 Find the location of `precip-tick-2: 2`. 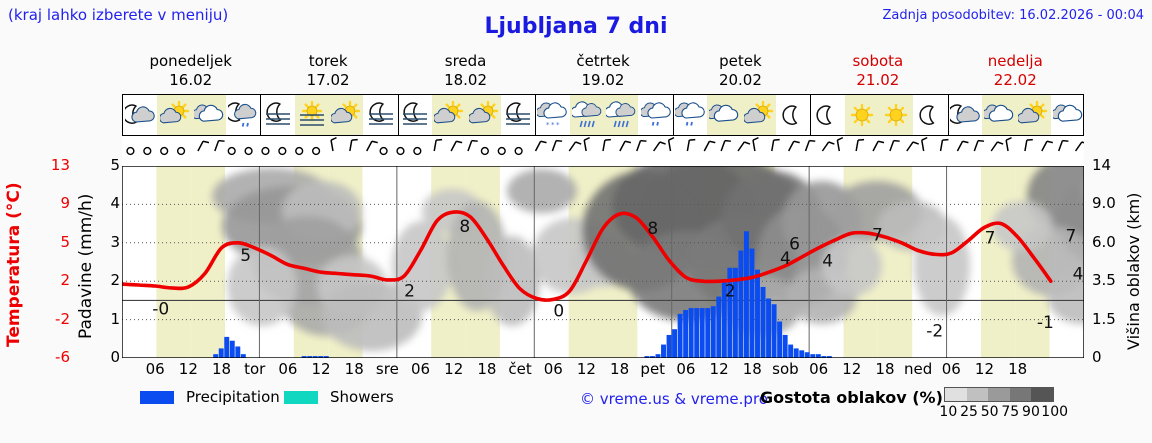

precip-tick-2: 2 is located at coordinates (115, 280).